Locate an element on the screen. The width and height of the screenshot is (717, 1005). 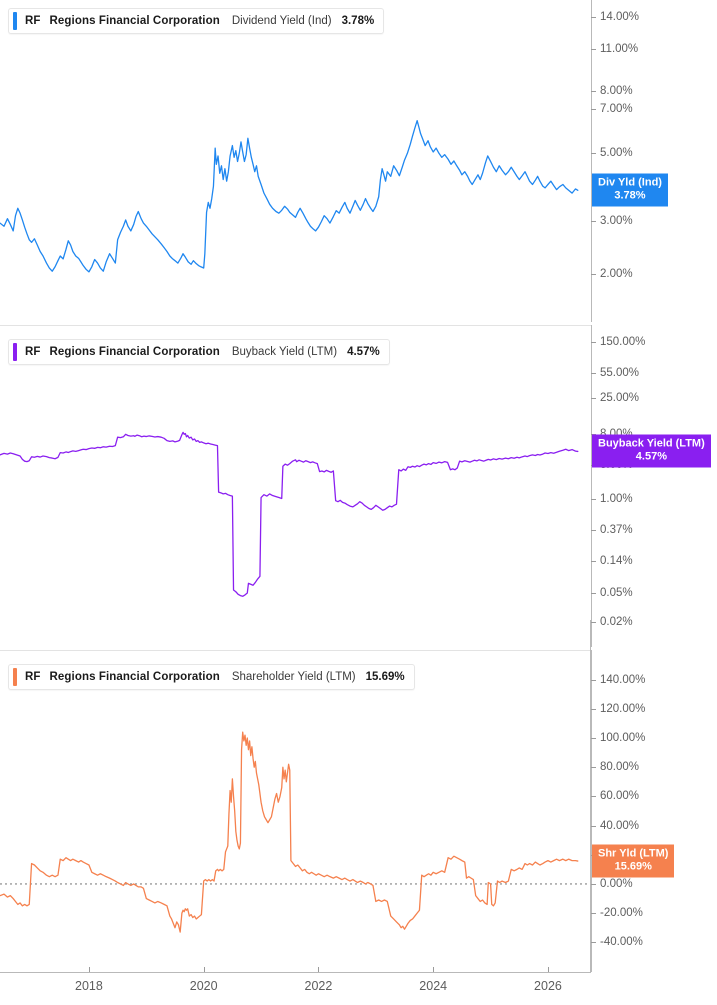
y-axis-tick-label: -40.00% is located at coordinates (621, 942).